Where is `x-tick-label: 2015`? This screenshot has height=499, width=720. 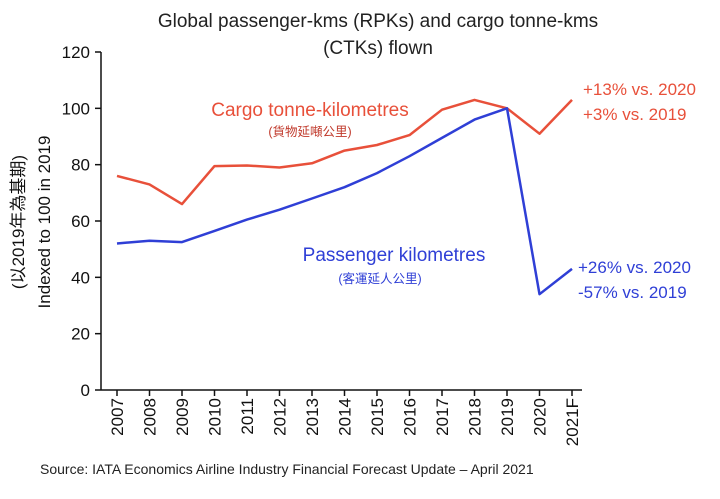 x-tick-label: 2015 is located at coordinates (377, 417).